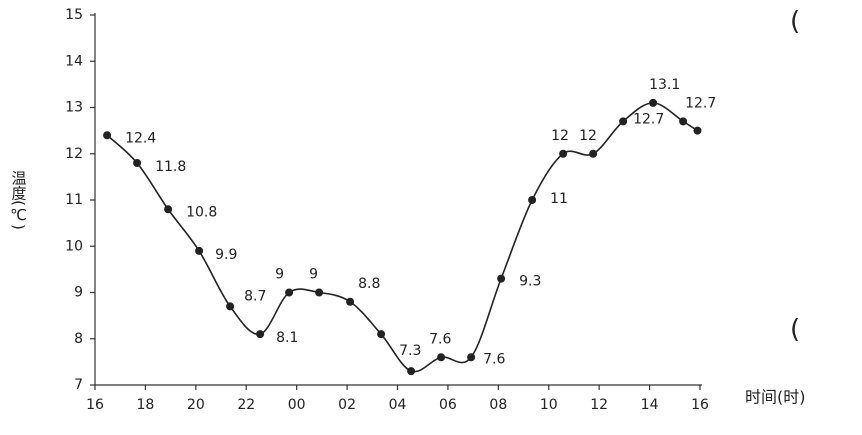  I want to click on data-label: 9.9, so click(226, 255).